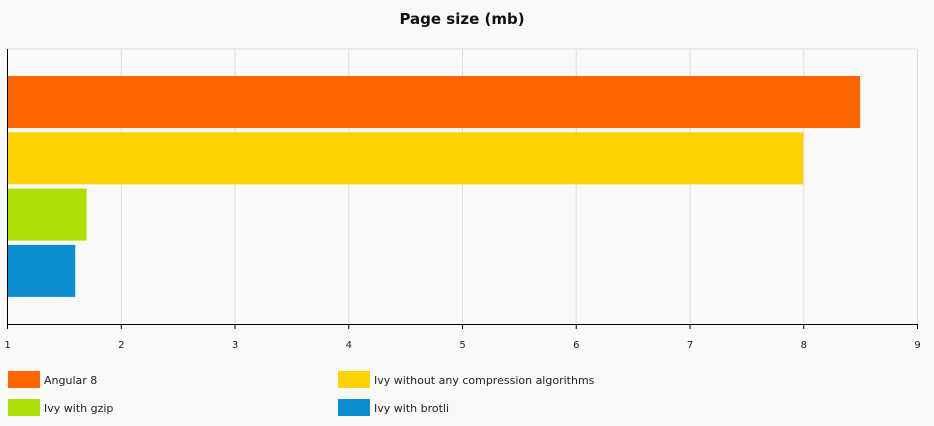 The width and height of the screenshot is (934, 426). What do you see at coordinates (804, 345) in the screenshot?
I see `x-tick-label: 8` at bounding box center [804, 345].